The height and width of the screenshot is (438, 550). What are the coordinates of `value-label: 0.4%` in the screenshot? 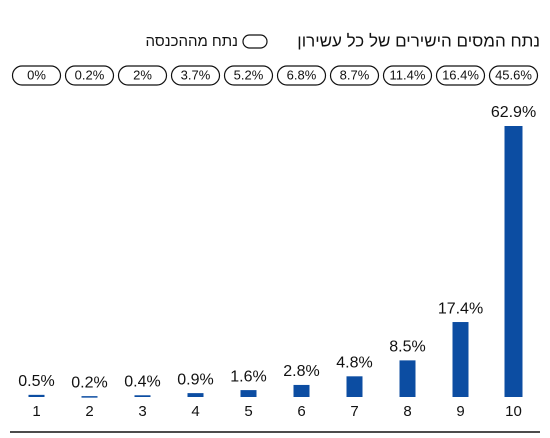 It's located at (142, 381).